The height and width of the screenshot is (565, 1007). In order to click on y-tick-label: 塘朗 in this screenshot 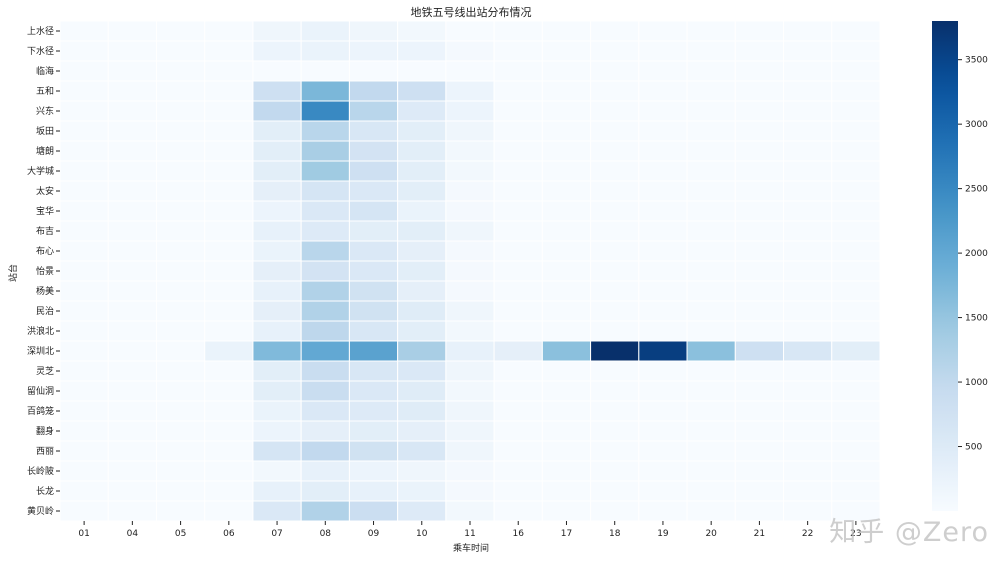, I will do `click(45, 151)`.